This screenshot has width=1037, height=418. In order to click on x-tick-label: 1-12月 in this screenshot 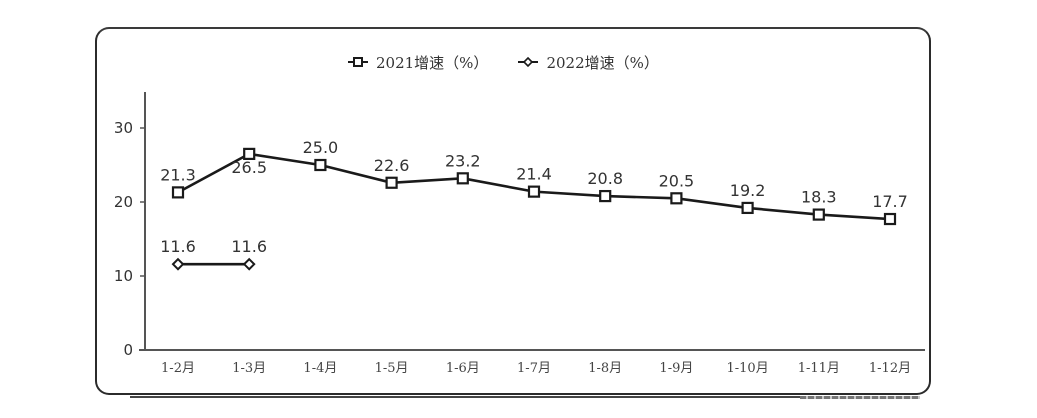, I will do `click(890, 368)`.